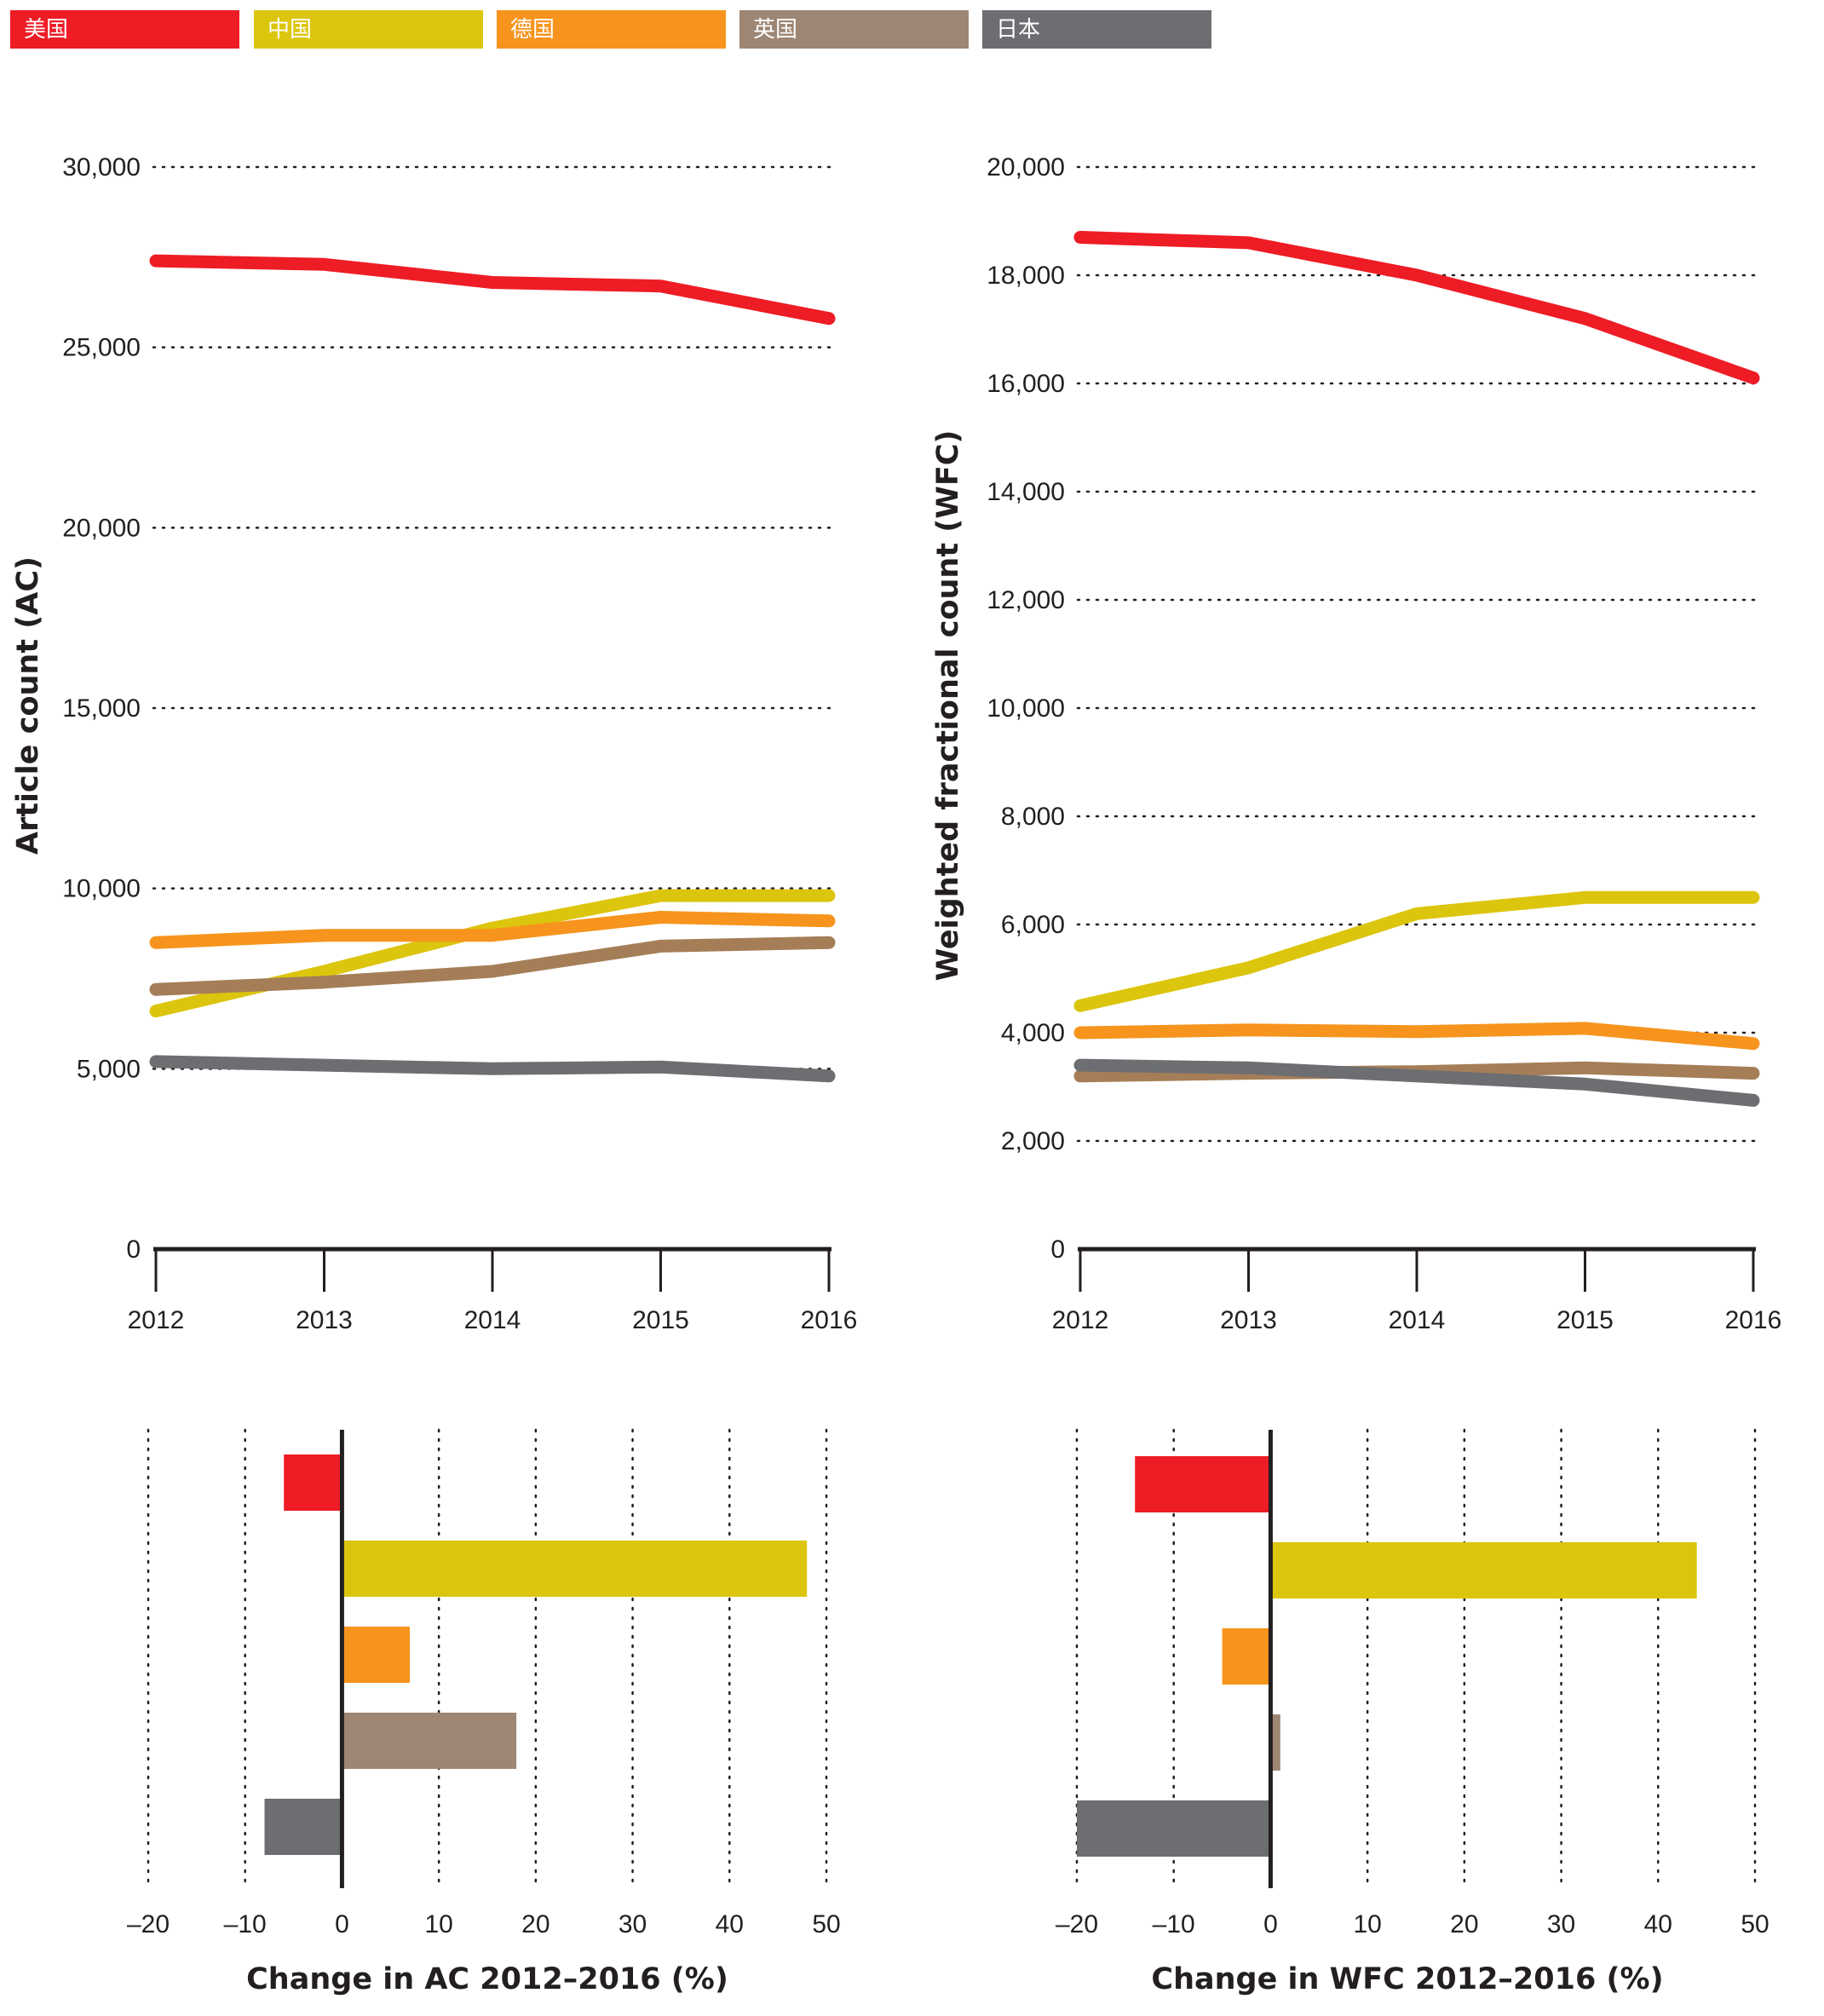 This screenshot has width=1824, height=2016. What do you see at coordinates (1026, 600) in the screenshot?
I see `y-tick-label: 12,000` at bounding box center [1026, 600].